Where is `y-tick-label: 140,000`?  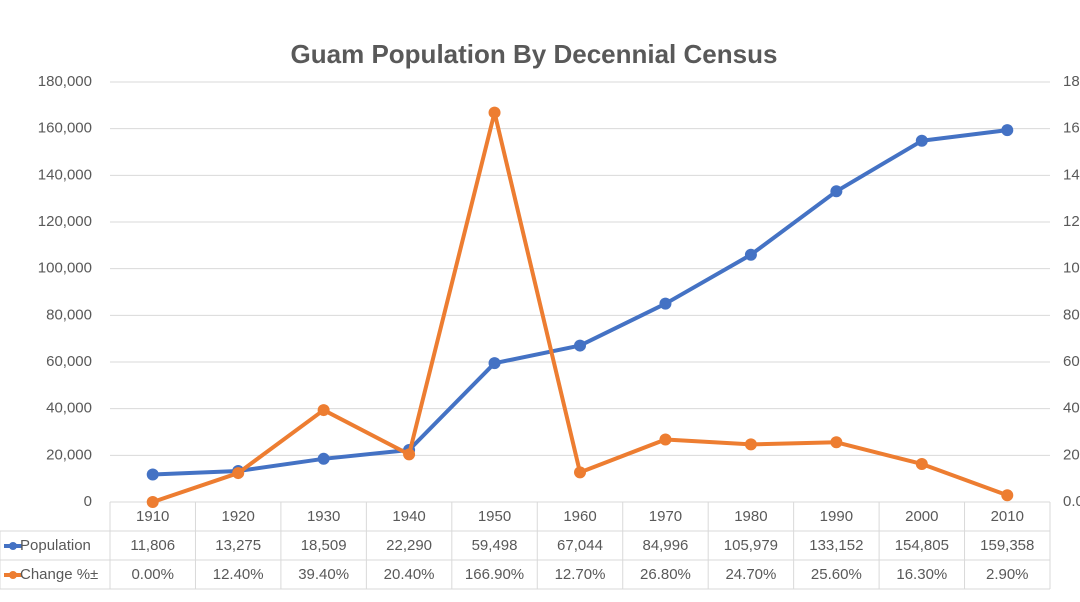 y-tick-label: 140,000 is located at coordinates (65, 174).